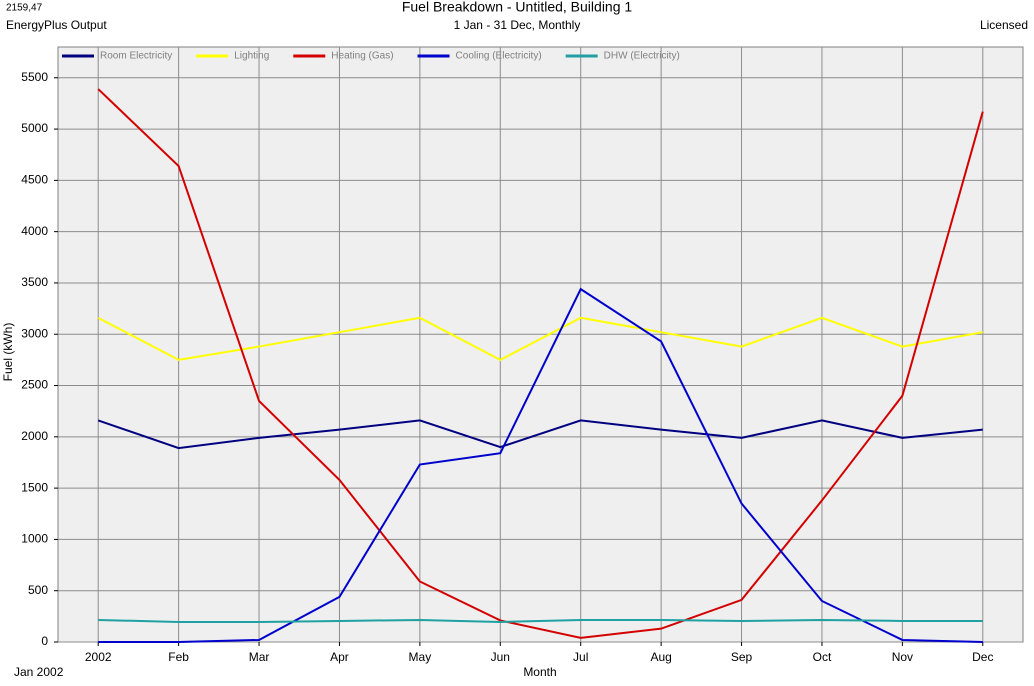 The image size is (1034, 686). I want to click on x-tick-label: Dec, so click(982, 657).